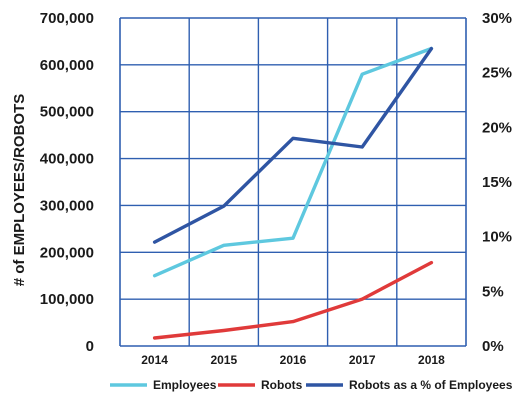 The width and height of the screenshot is (529, 405). I want to click on y2-tick-label: 5%, so click(493, 291).